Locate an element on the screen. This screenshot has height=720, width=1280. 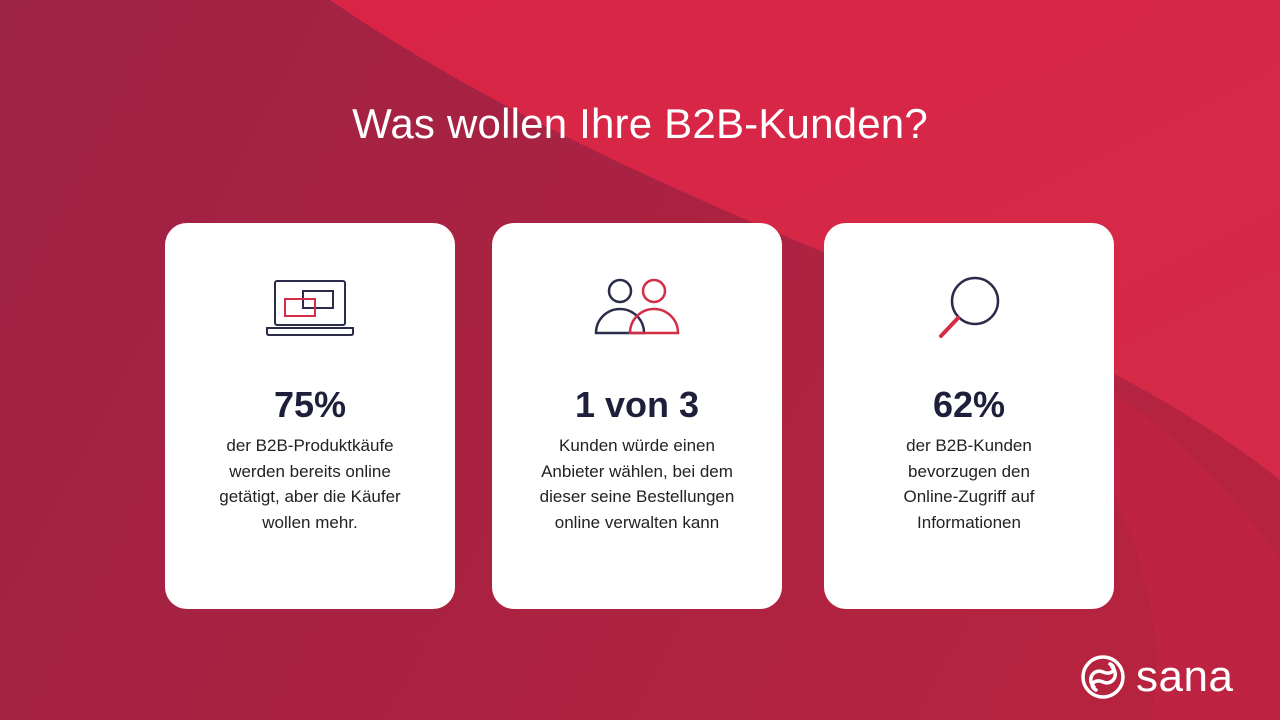
stat-value: 75% is located at coordinates (310, 404).